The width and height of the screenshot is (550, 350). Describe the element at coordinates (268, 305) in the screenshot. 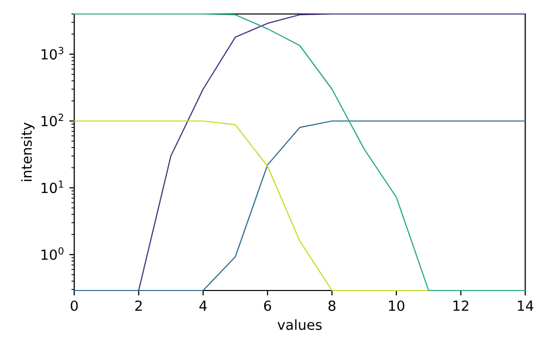

I see `x-tick-label: 6` at that location.